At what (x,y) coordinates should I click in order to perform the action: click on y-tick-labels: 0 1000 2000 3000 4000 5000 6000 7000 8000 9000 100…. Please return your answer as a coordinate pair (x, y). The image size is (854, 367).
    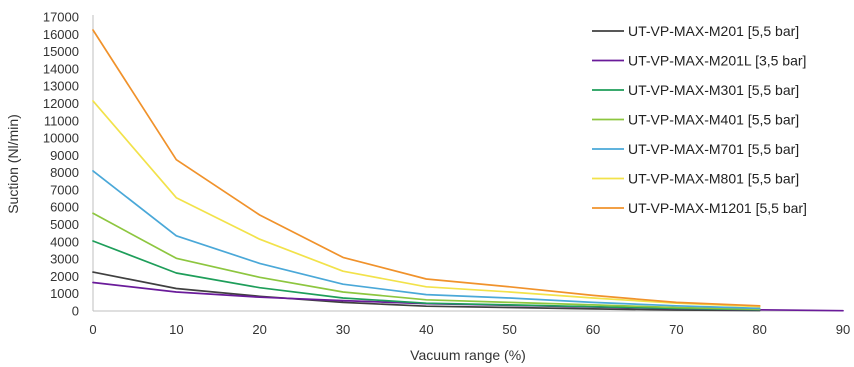
    Looking at the image, I should click on (61, 164).